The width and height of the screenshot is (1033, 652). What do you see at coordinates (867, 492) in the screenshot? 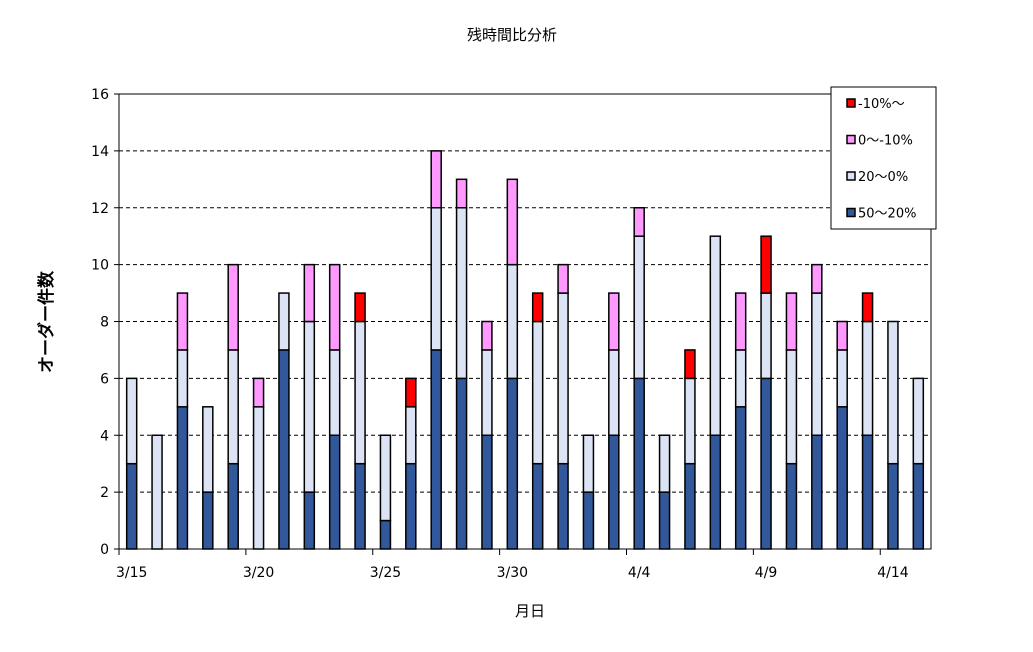
I see `bar-segment-4/13-s0` at bounding box center [867, 492].